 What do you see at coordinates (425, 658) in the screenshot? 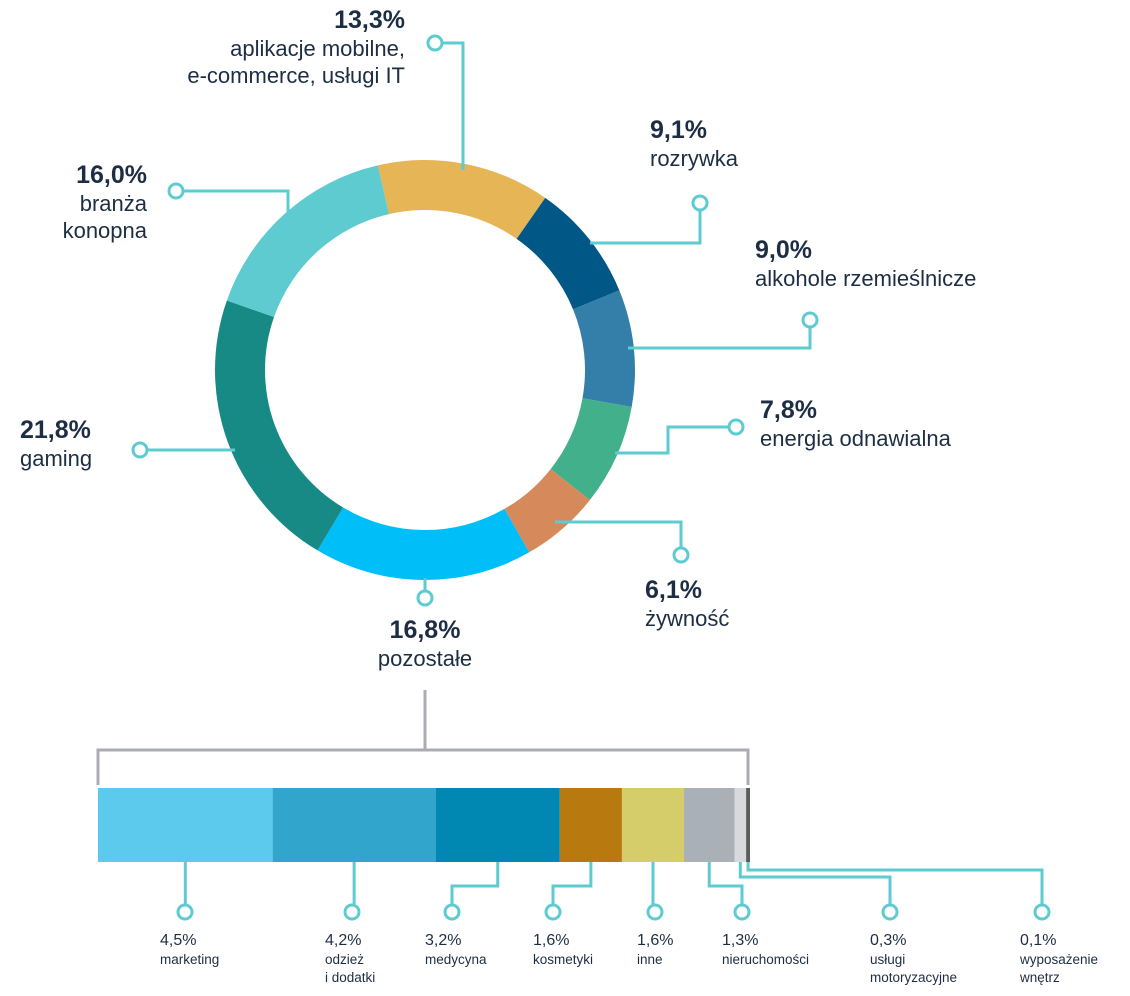
I see `category-label: pozostałe` at bounding box center [425, 658].